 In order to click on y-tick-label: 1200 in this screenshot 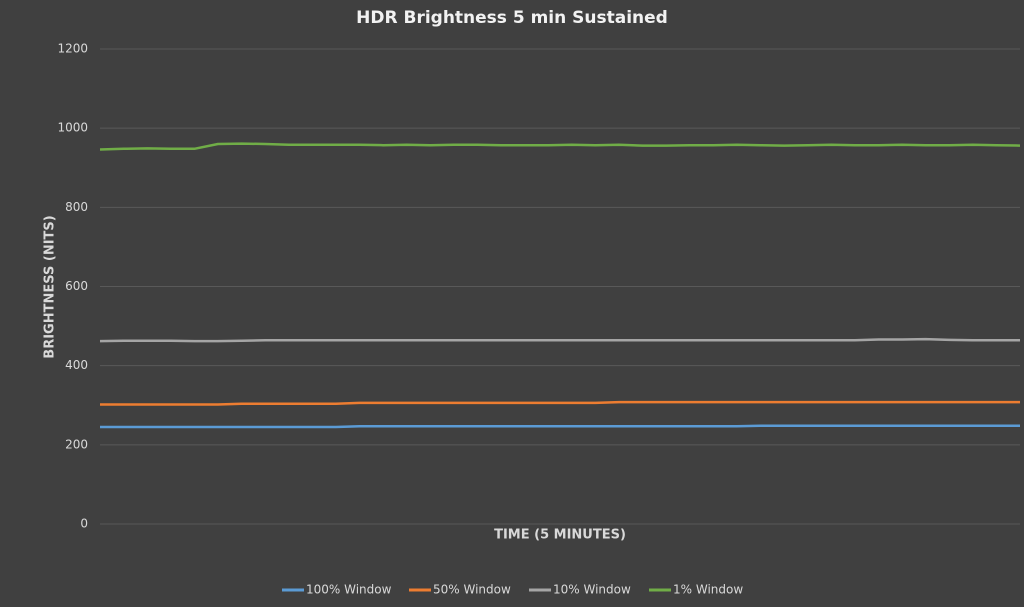, I will do `click(72, 49)`.